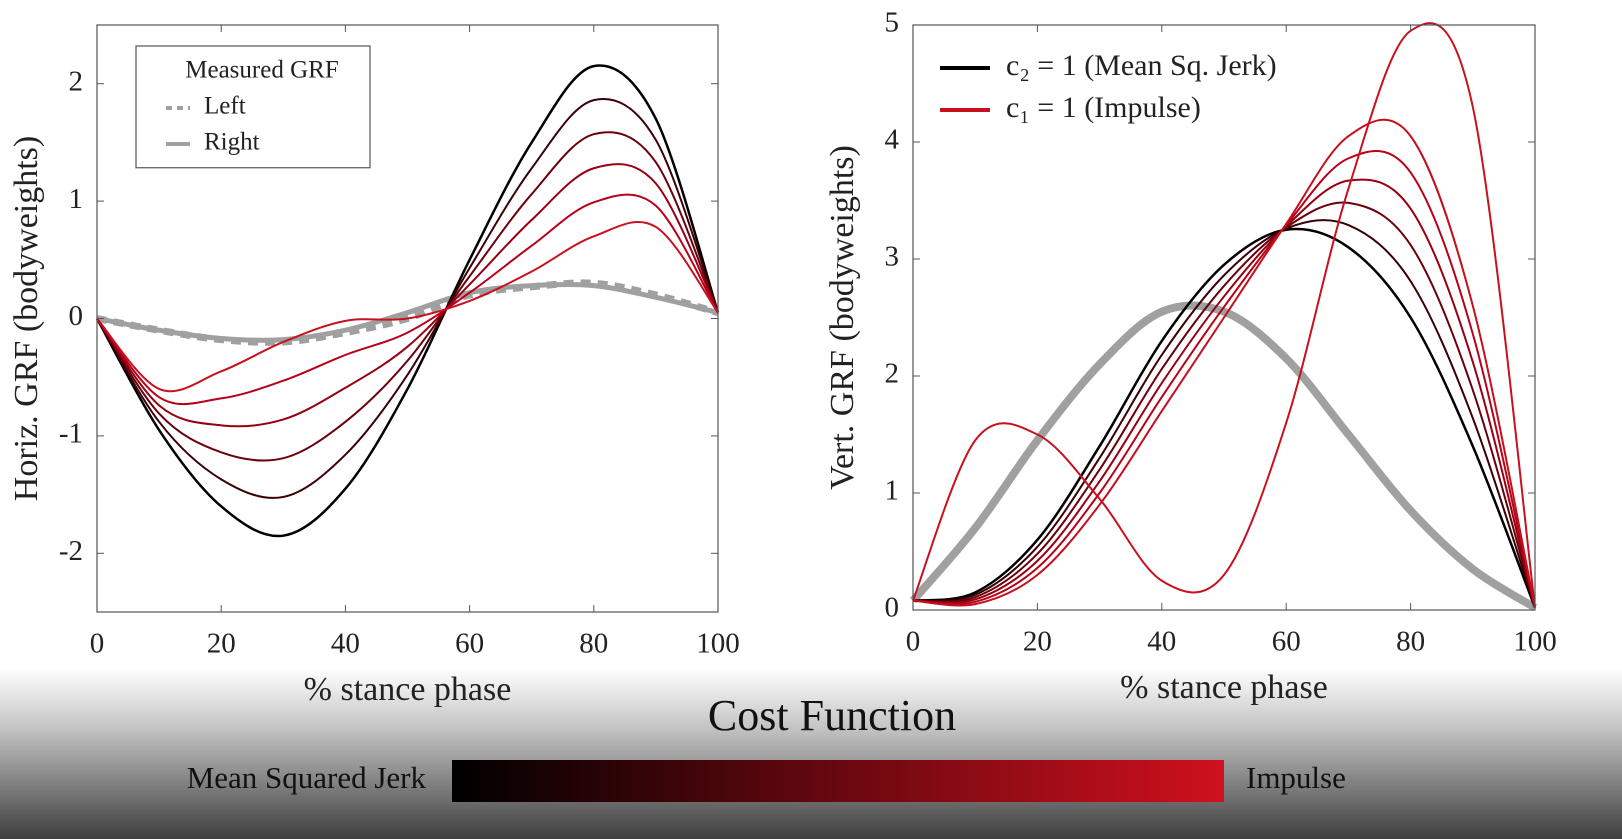 The width and height of the screenshot is (1622, 839). What do you see at coordinates (838, 781) in the screenshot?
I see `colorbar` at bounding box center [838, 781].